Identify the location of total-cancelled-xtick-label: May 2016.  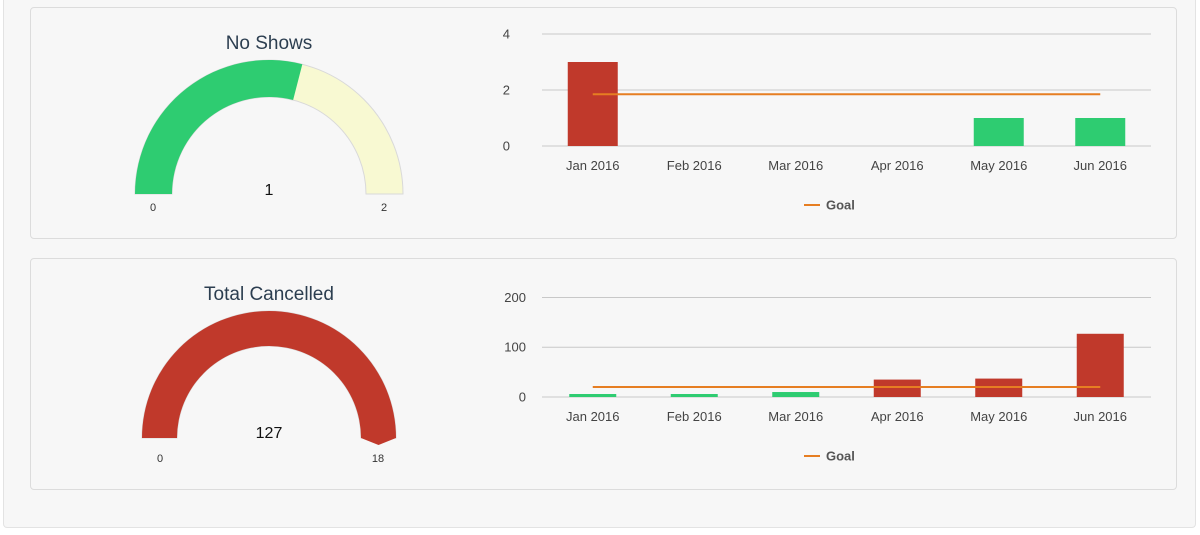
(998, 416).